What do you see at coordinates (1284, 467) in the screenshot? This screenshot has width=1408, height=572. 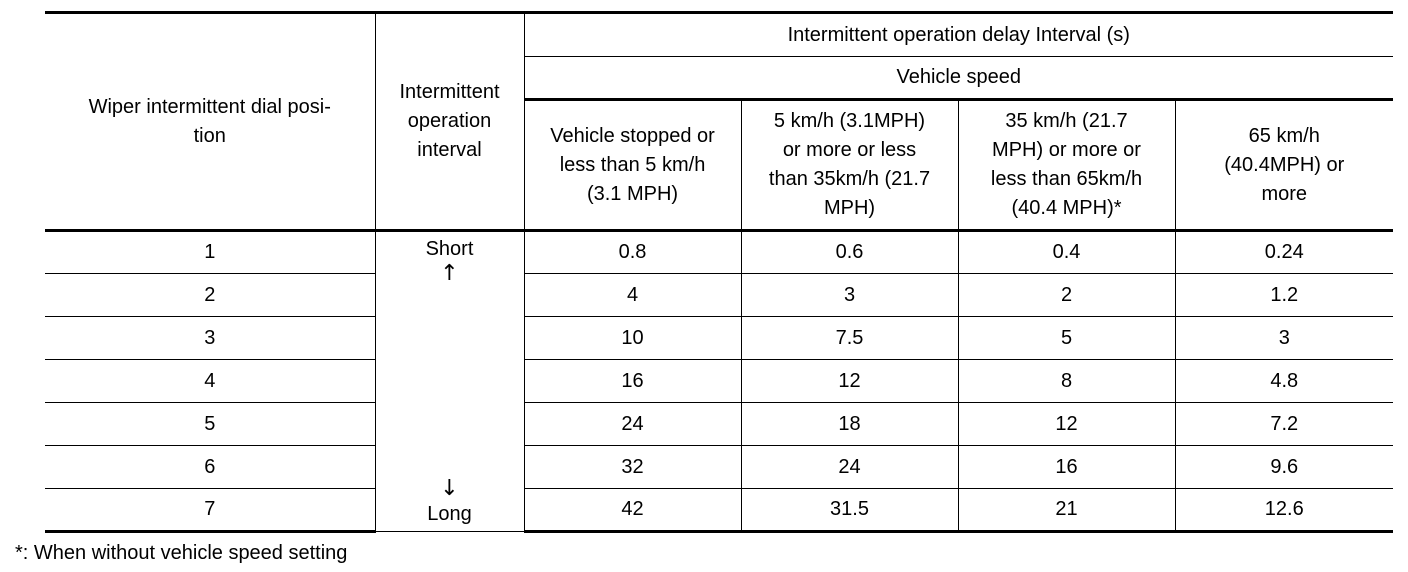 I see `delay-value-cell: 9.6` at bounding box center [1284, 467].